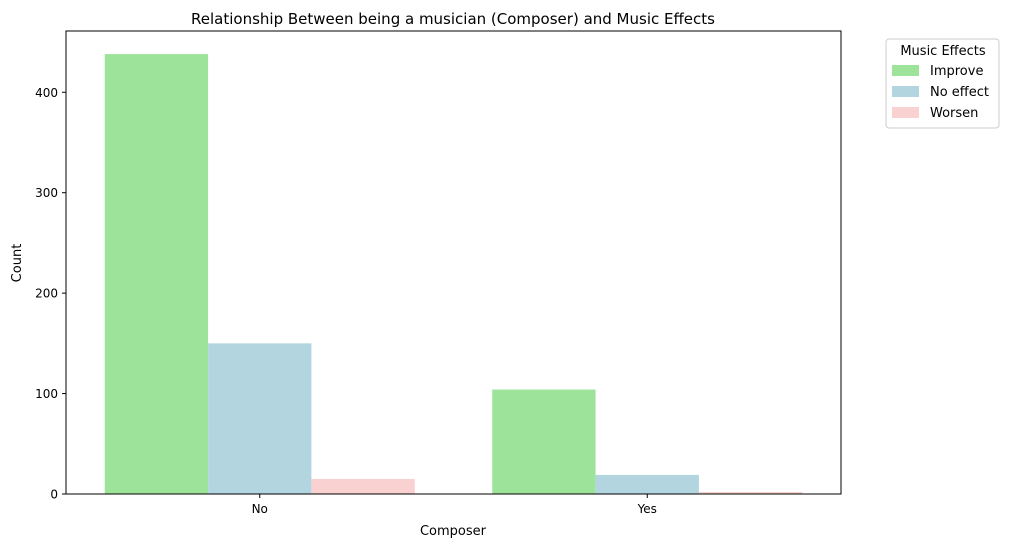  What do you see at coordinates (954, 113) in the screenshot?
I see `legend-label: Worsen` at bounding box center [954, 113].